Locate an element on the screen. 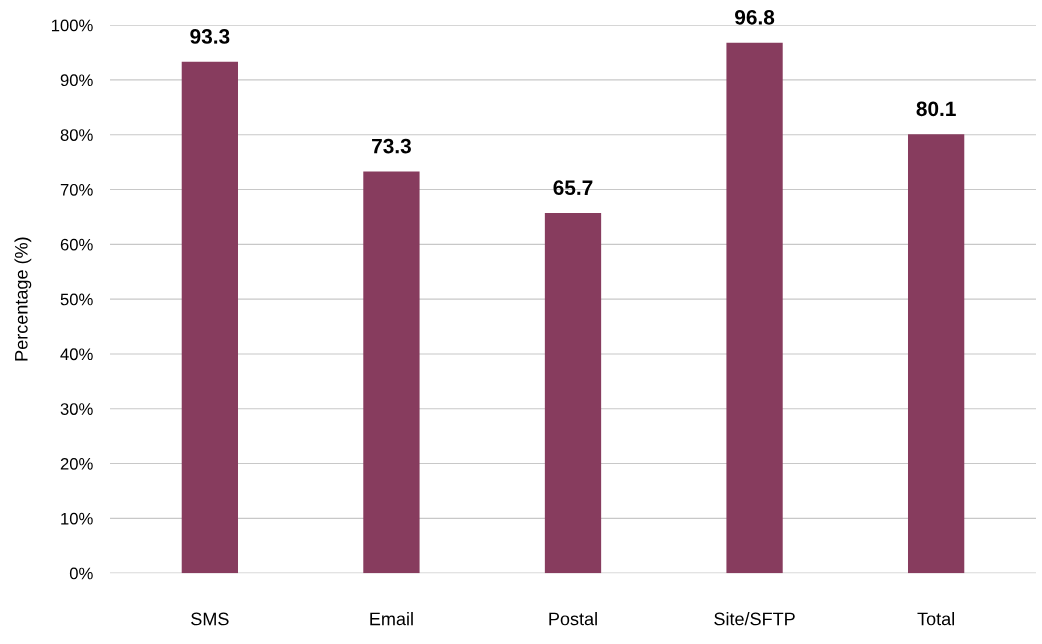 This screenshot has width=1042, height=644. y-tick-label: 30% is located at coordinates (76, 409).